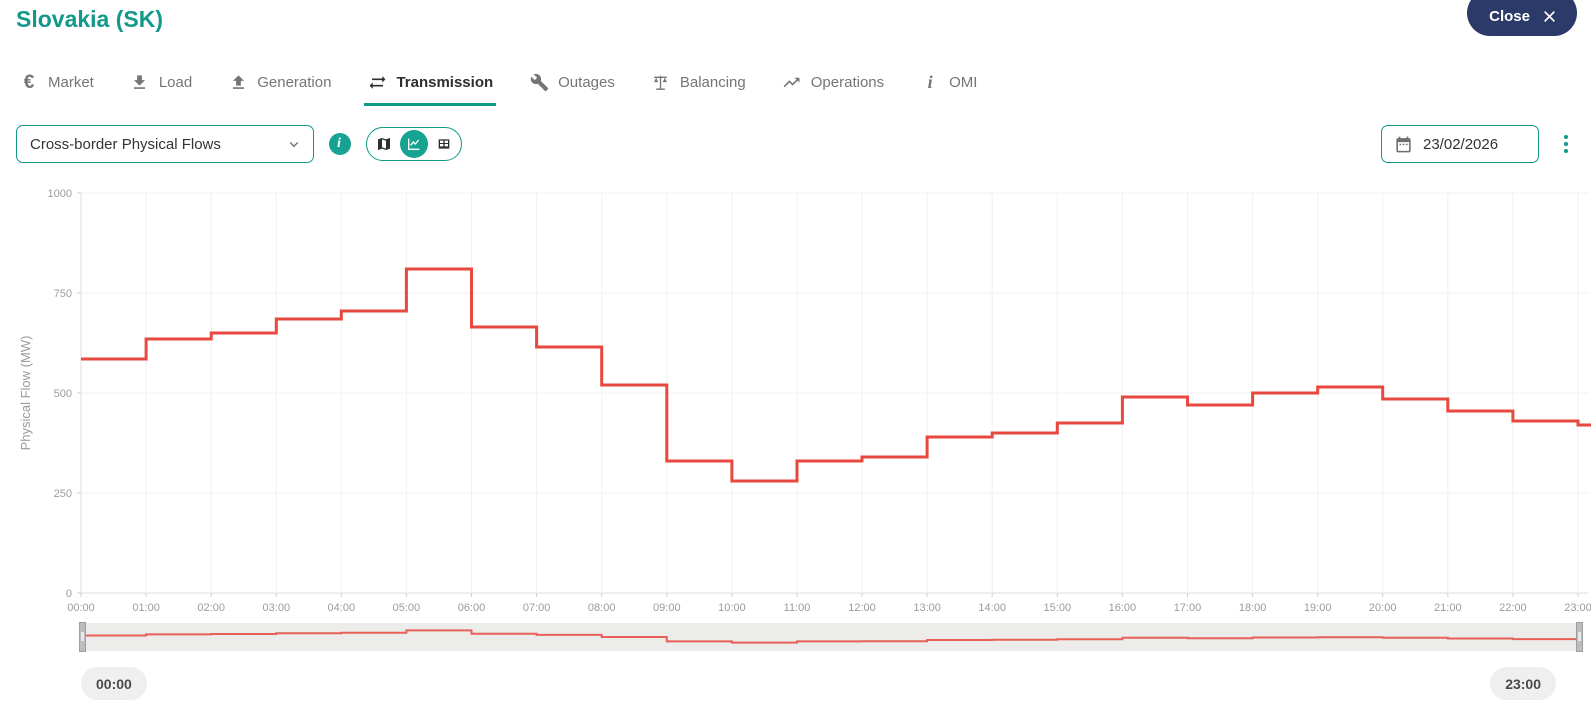 The image size is (1591, 727). Describe the element at coordinates (69, 594) in the screenshot. I see `svg-text: 0` at that location.